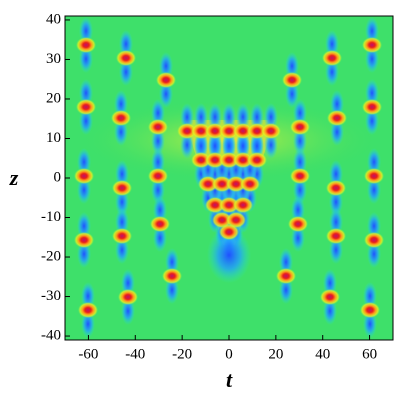 The image size is (400, 405). What do you see at coordinates (229, 354) in the screenshot?
I see `x-tick-label: 0` at bounding box center [229, 354].